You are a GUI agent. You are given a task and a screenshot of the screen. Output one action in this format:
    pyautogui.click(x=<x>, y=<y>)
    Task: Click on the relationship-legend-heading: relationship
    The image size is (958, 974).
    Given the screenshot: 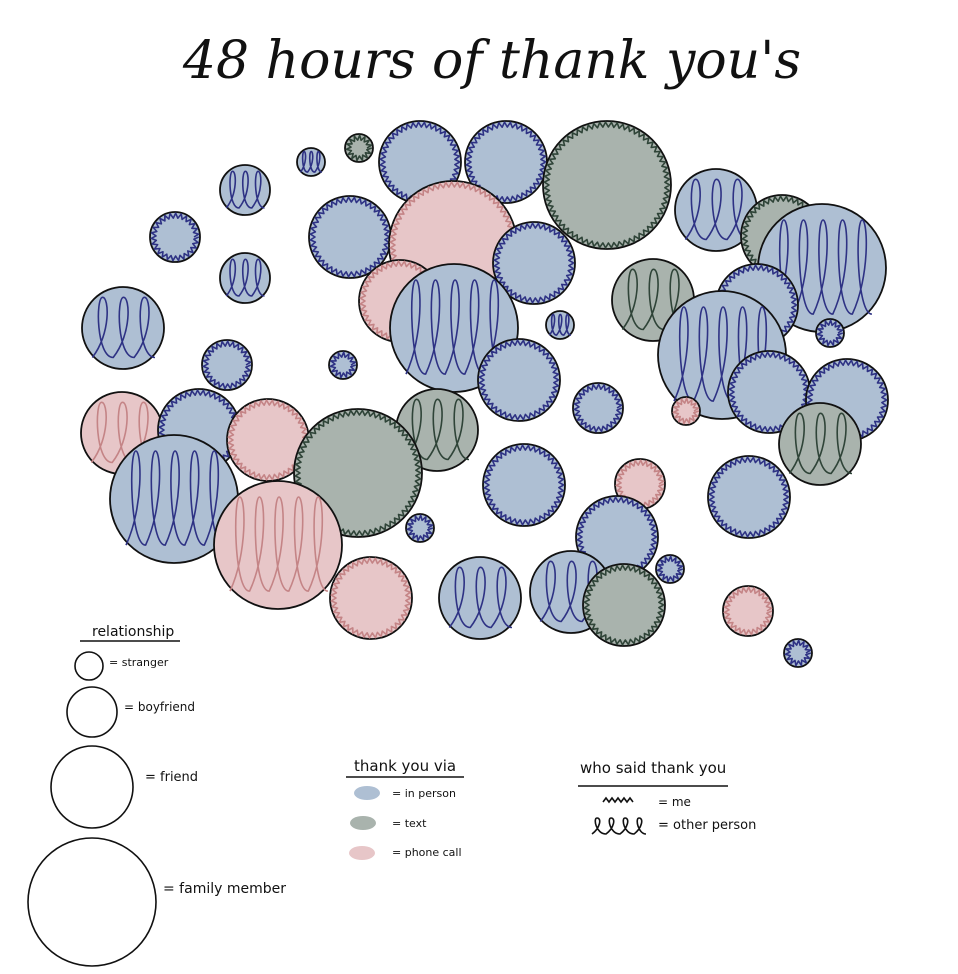 What is the action you would take?
    pyautogui.click(x=133, y=632)
    